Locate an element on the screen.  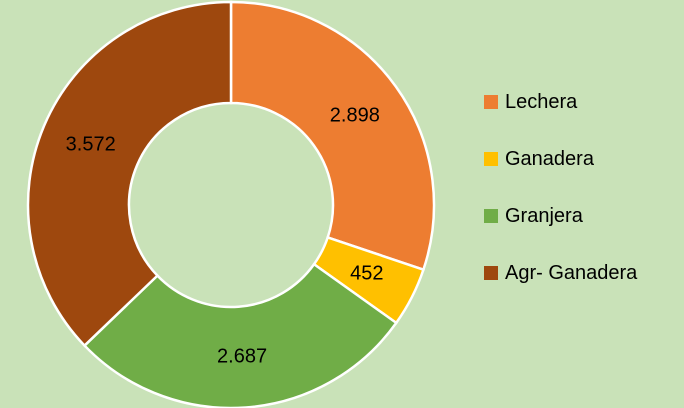
legend-label: Ganadera is located at coordinates (549, 159).